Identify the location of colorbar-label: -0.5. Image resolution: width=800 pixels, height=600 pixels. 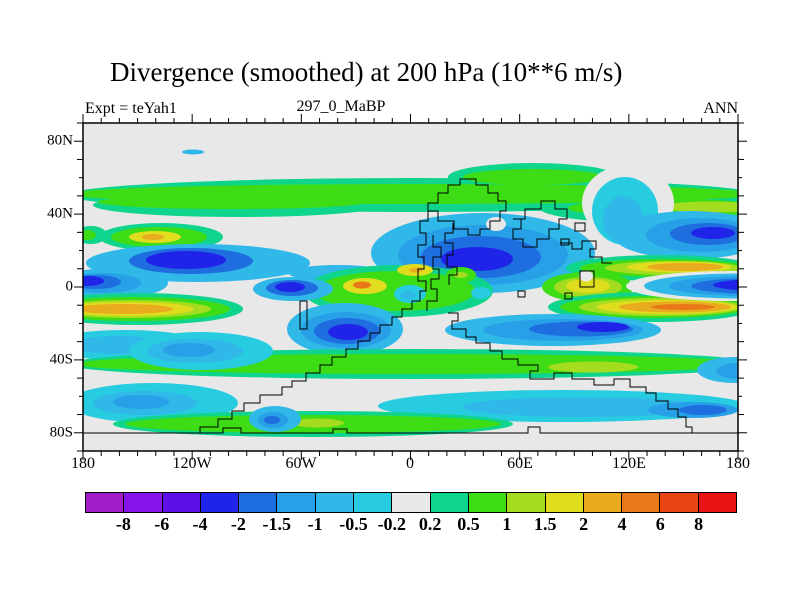
(353, 524).